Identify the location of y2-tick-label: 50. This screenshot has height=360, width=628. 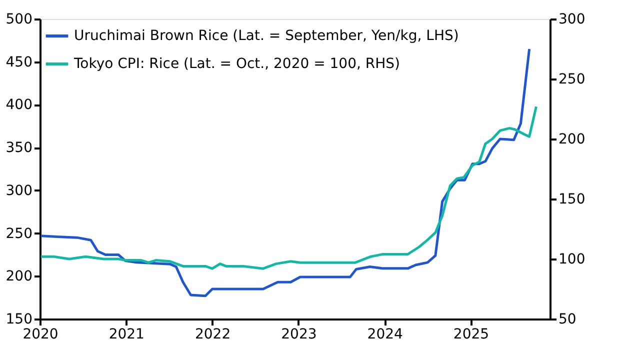
(567, 320).